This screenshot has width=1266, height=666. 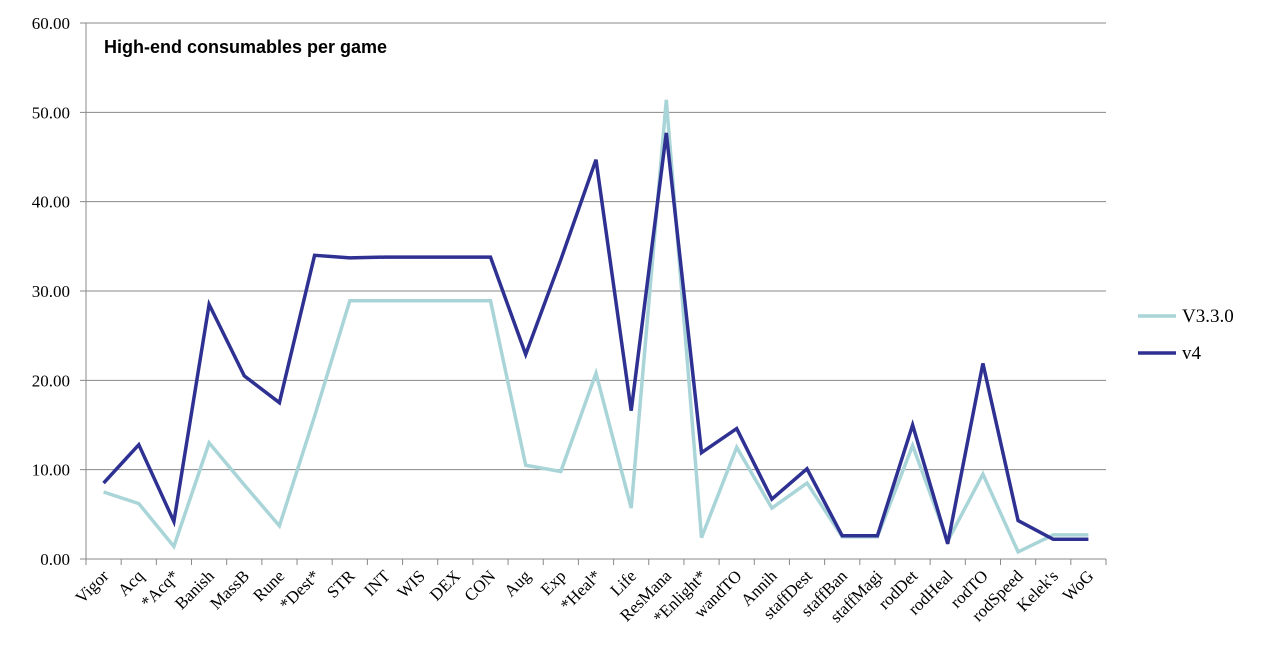 I want to click on chart-title: High-end consumables per game, so click(x=245, y=47).